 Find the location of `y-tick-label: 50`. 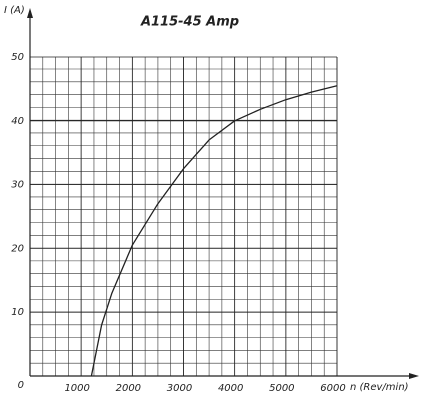

y-tick-label: 50 is located at coordinates (17, 57).